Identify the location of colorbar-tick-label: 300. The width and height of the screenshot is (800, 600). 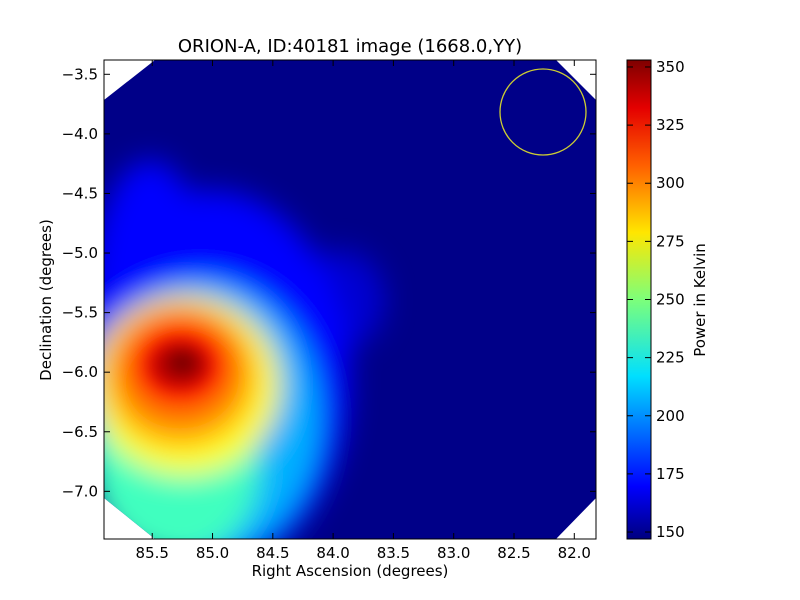
(670, 183).